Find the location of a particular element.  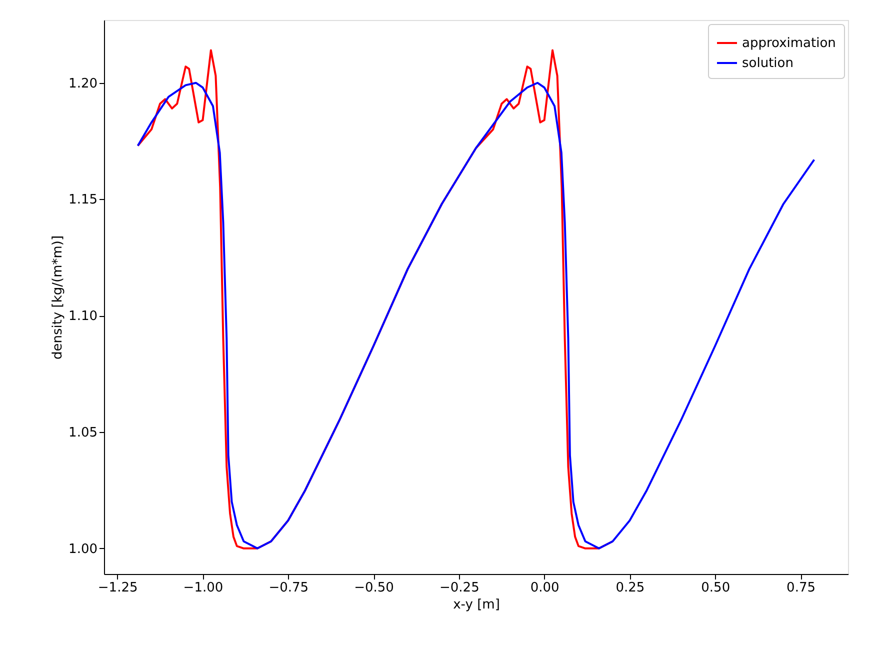

y-tick-label: 1.05 is located at coordinates (83, 433).